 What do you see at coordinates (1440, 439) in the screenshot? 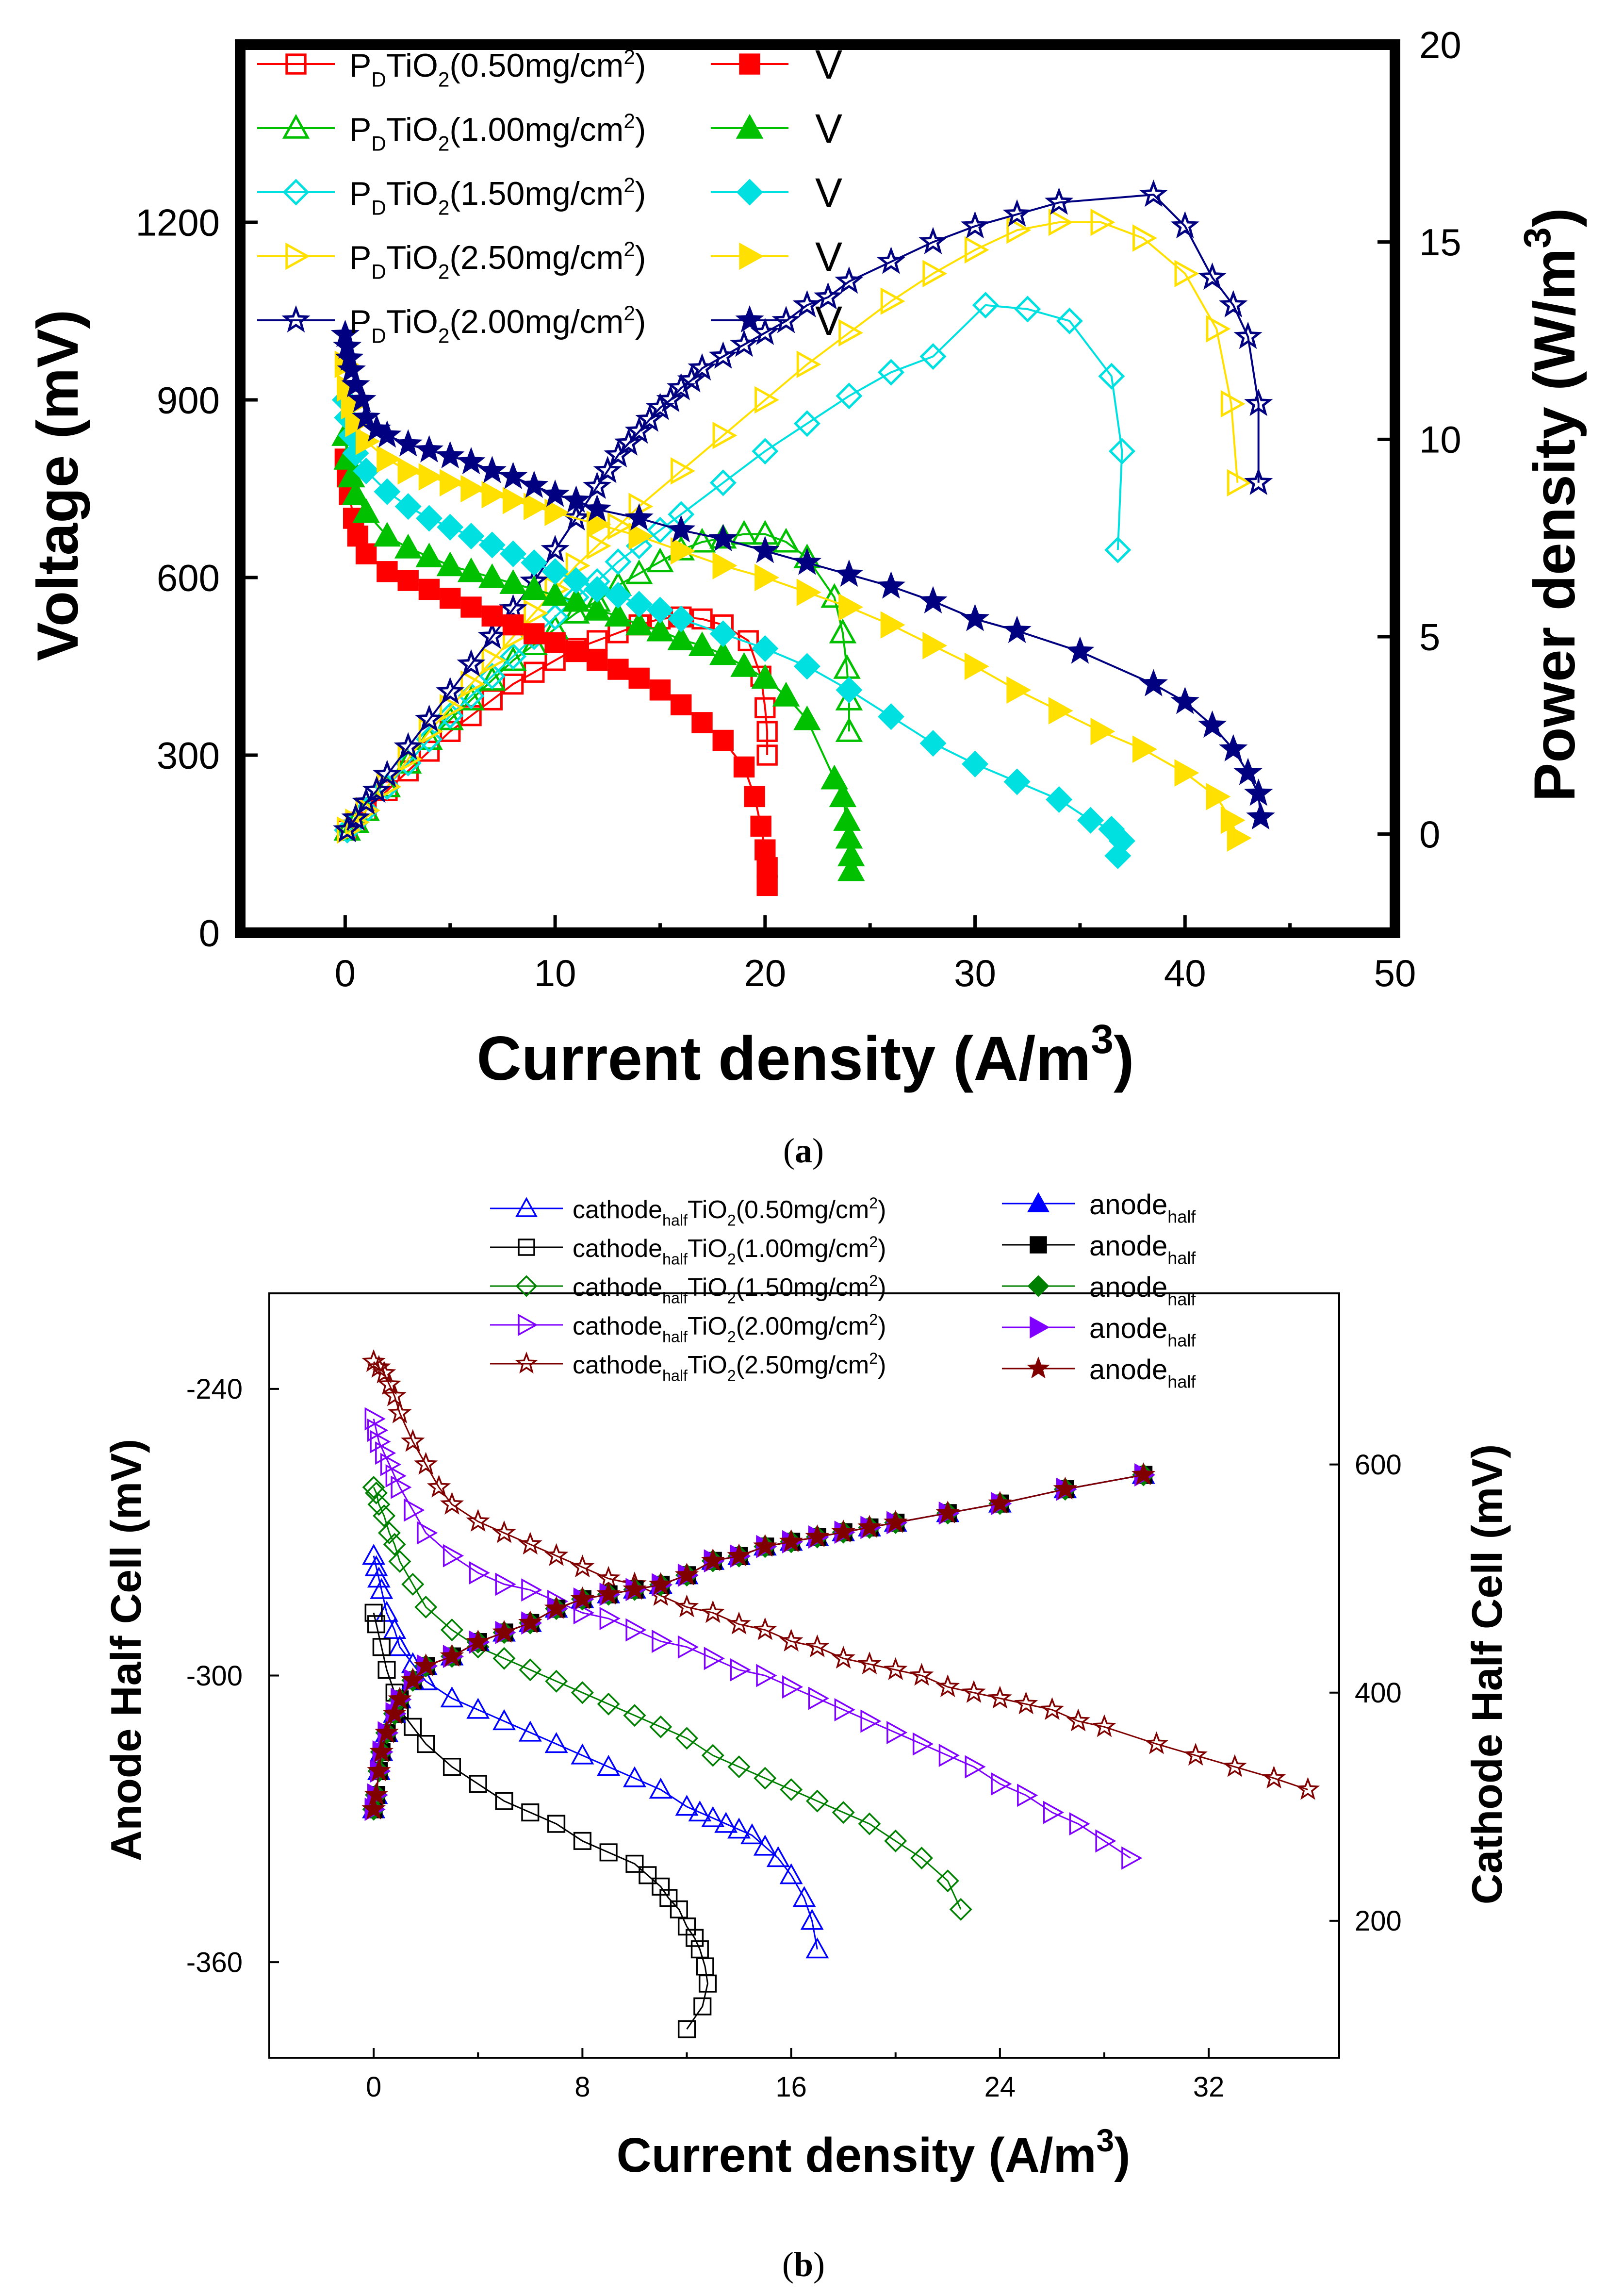
I see `y2-tick-label: 10` at bounding box center [1440, 439].